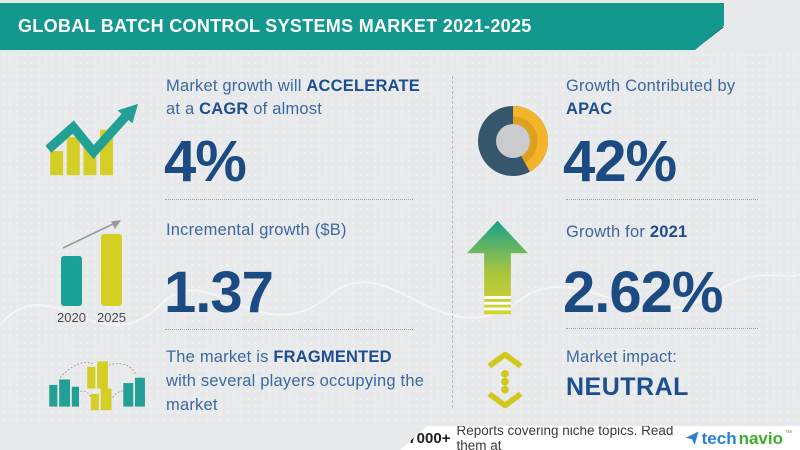 The height and width of the screenshot is (450, 800). Describe the element at coordinates (279, 357) in the screenshot. I see `fragmented-text-line1: The market is FRAGMENTED` at that location.